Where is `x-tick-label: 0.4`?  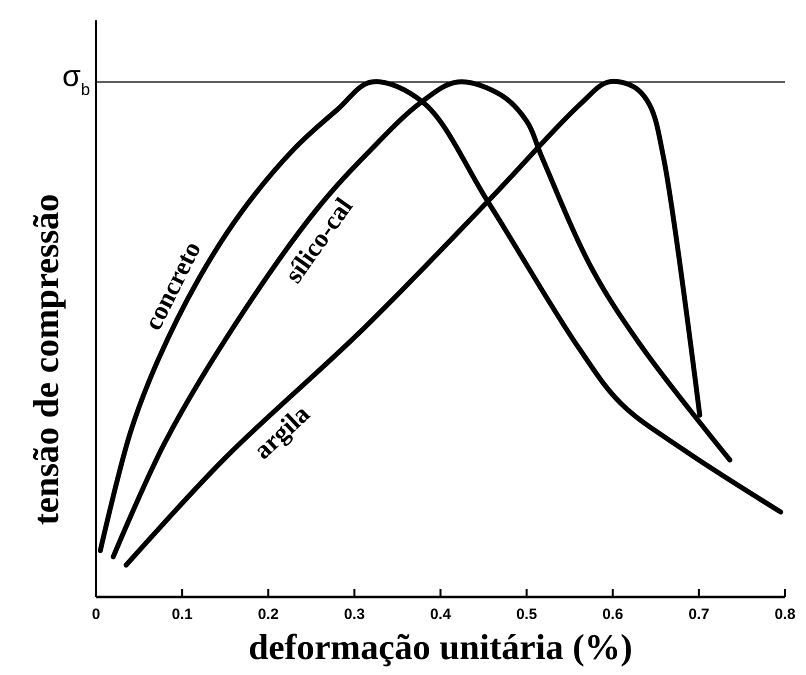
x-tick-label: 0.4 is located at coordinates (441, 614).